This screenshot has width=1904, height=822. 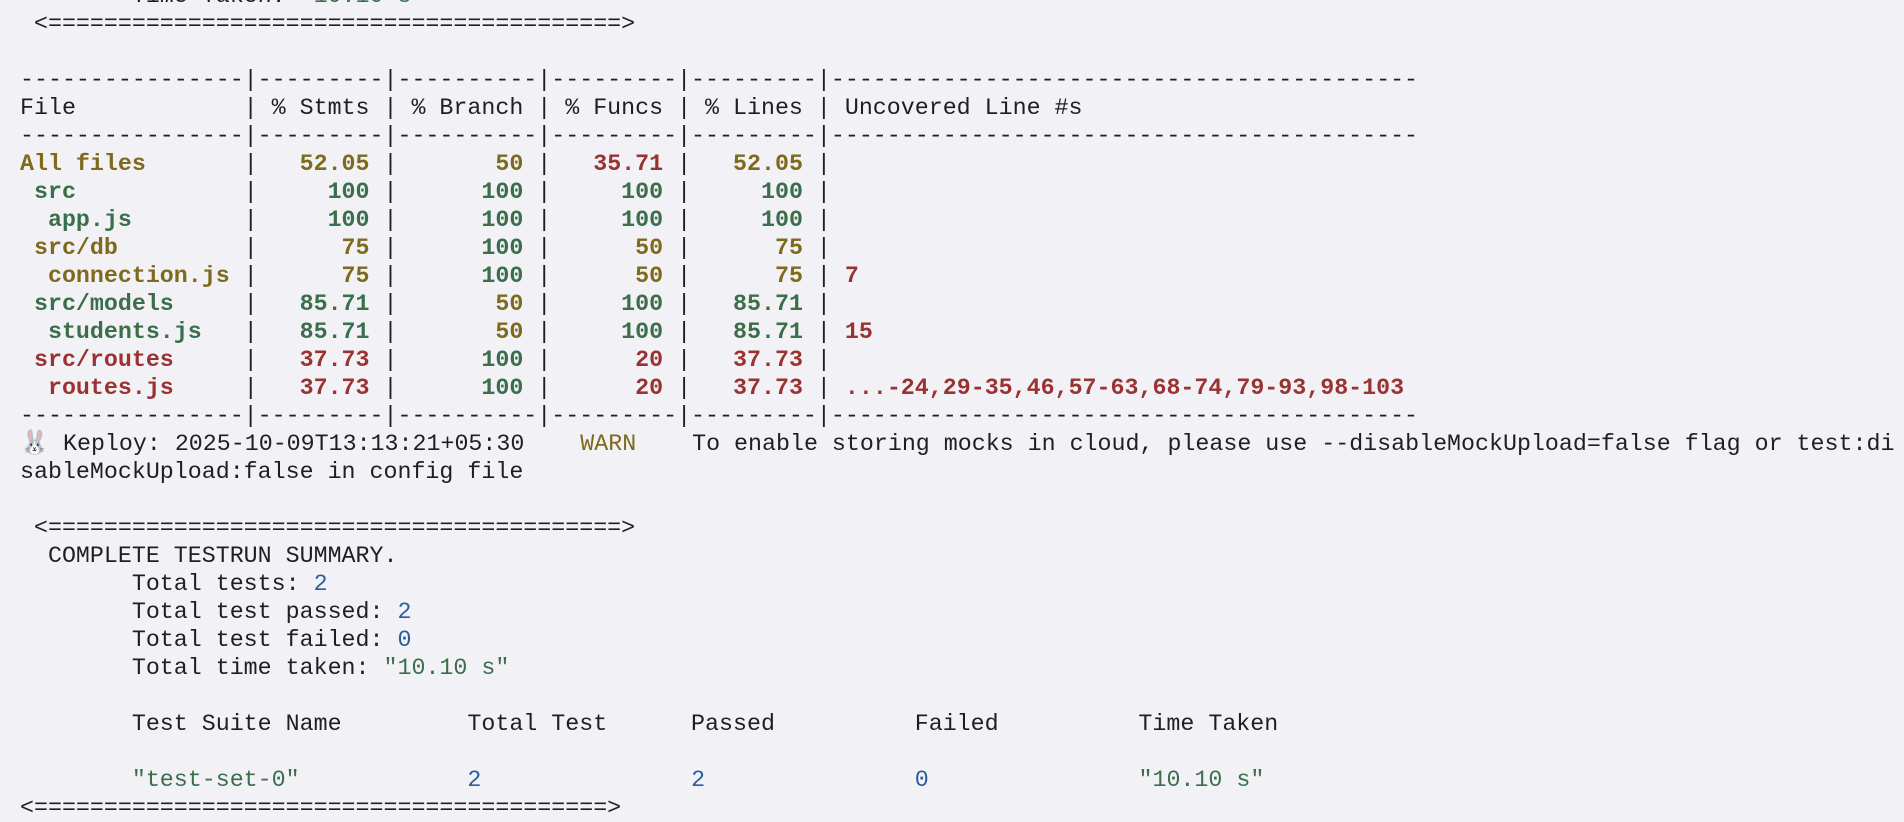 I want to click on terminal-line: Total time taken: "10.10 s", so click(x=957, y=668).